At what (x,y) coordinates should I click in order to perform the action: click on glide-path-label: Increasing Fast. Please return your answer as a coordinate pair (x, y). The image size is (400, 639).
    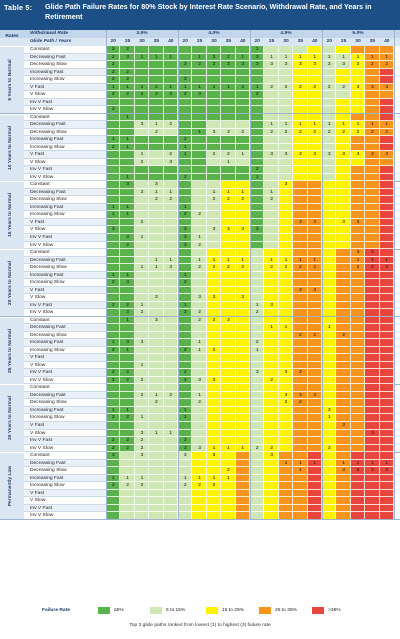
    Looking at the image, I should click on (47, 72).